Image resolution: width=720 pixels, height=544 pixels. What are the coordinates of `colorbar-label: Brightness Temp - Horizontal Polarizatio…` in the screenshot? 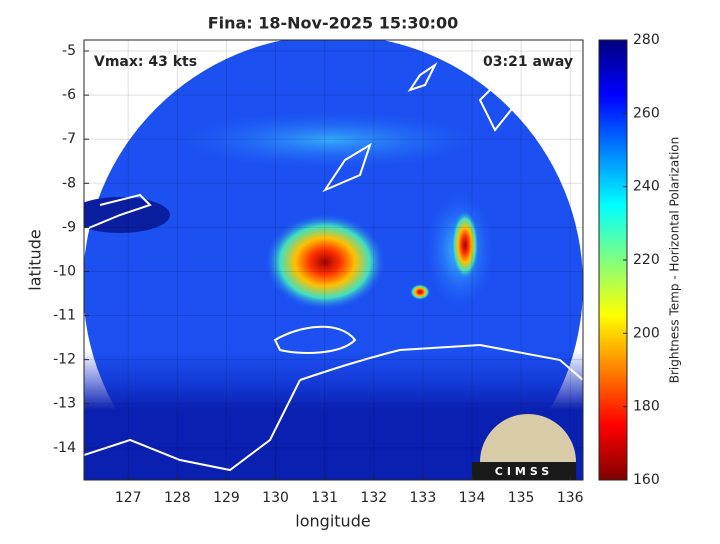 It's located at (675, 260).